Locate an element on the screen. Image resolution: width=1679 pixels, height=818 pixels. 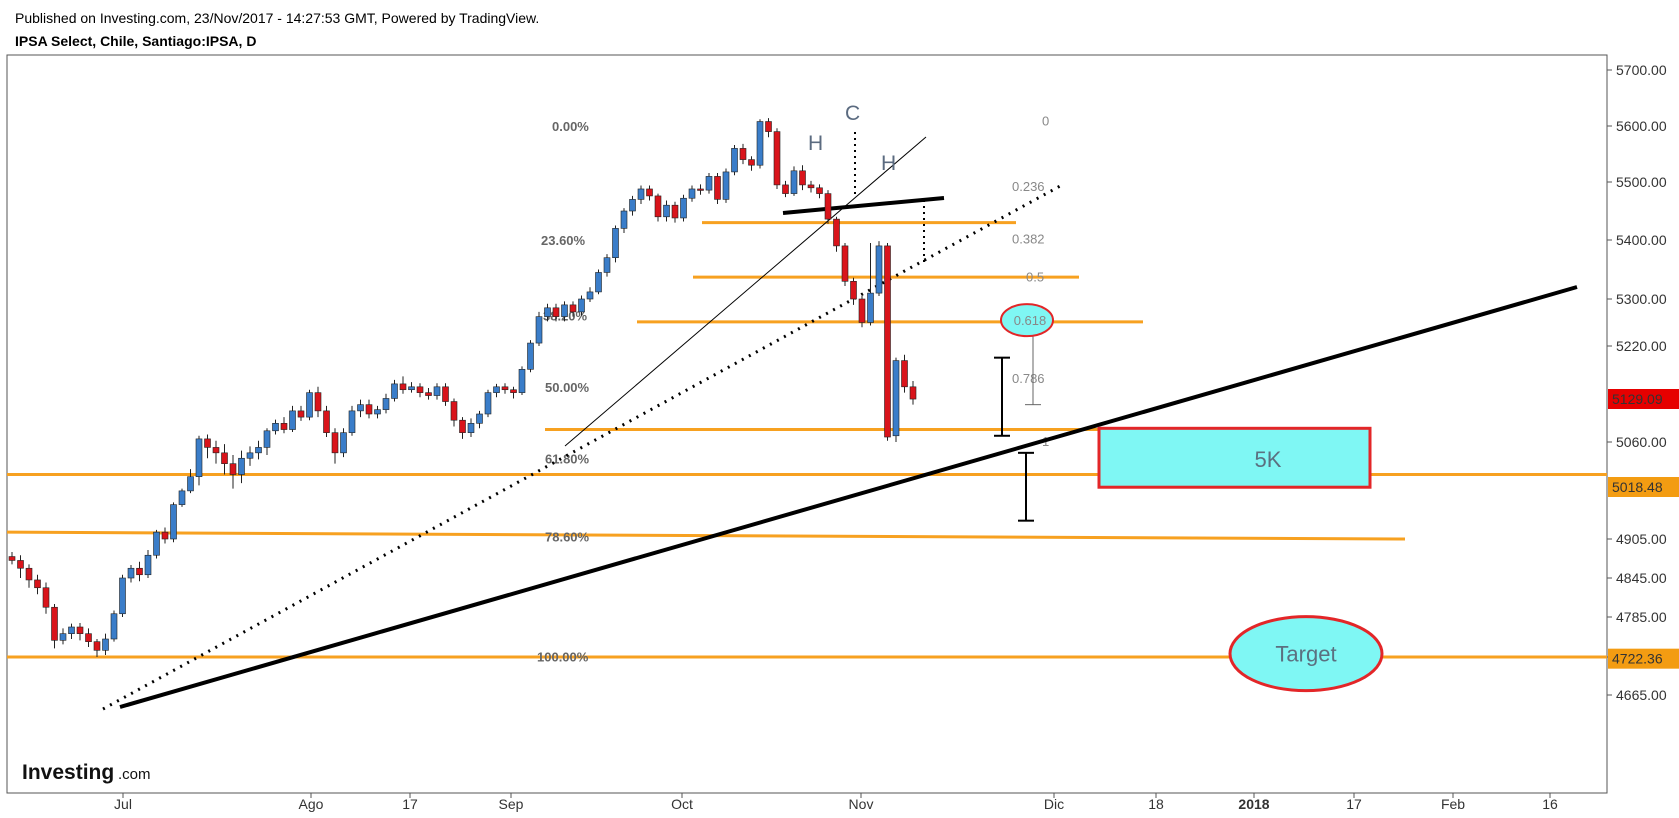
brand-name: Investing is located at coordinates (68, 772).